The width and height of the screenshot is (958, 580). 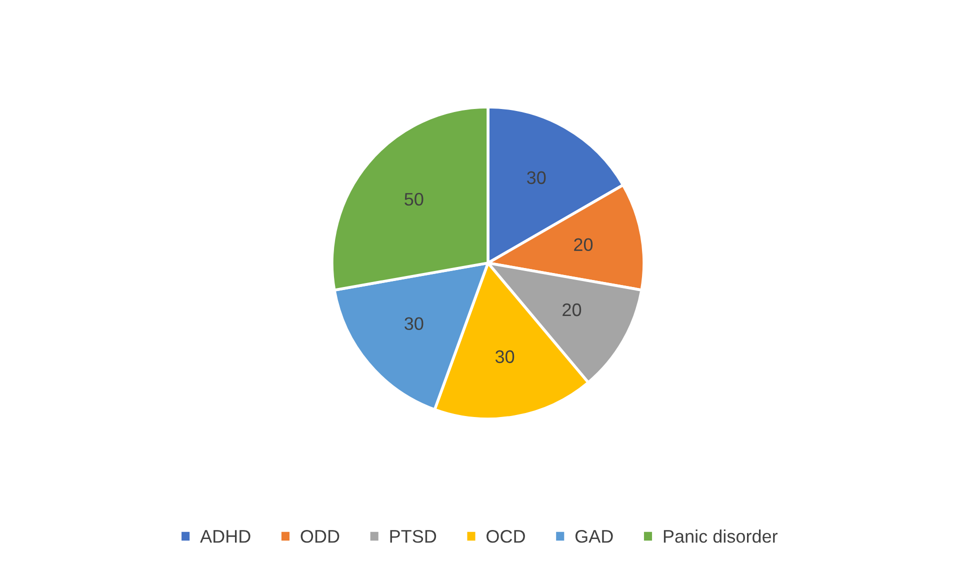 I want to click on legend-label: OCD, so click(x=505, y=536).